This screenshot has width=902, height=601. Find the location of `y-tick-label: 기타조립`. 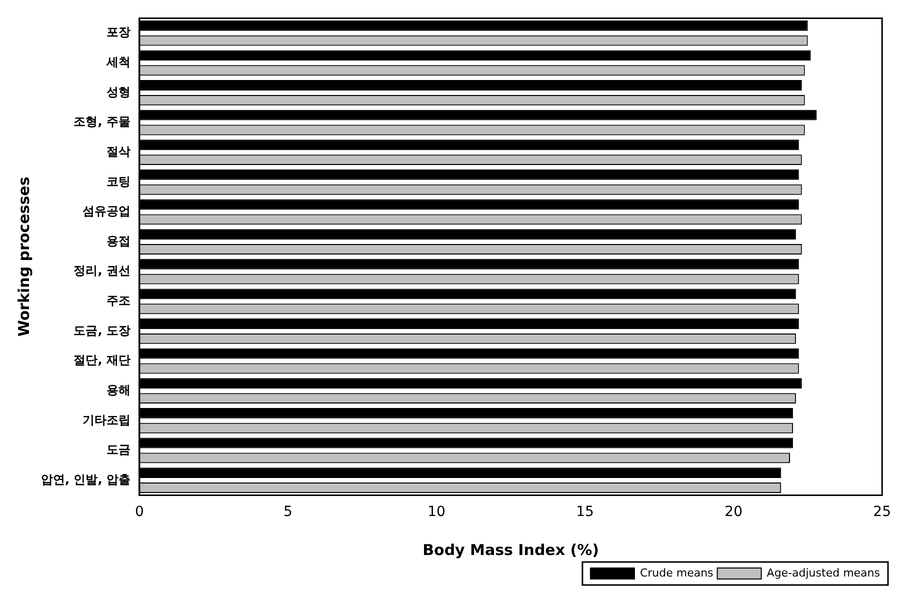

y-tick-label: 기타조립 is located at coordinates (106, 419).